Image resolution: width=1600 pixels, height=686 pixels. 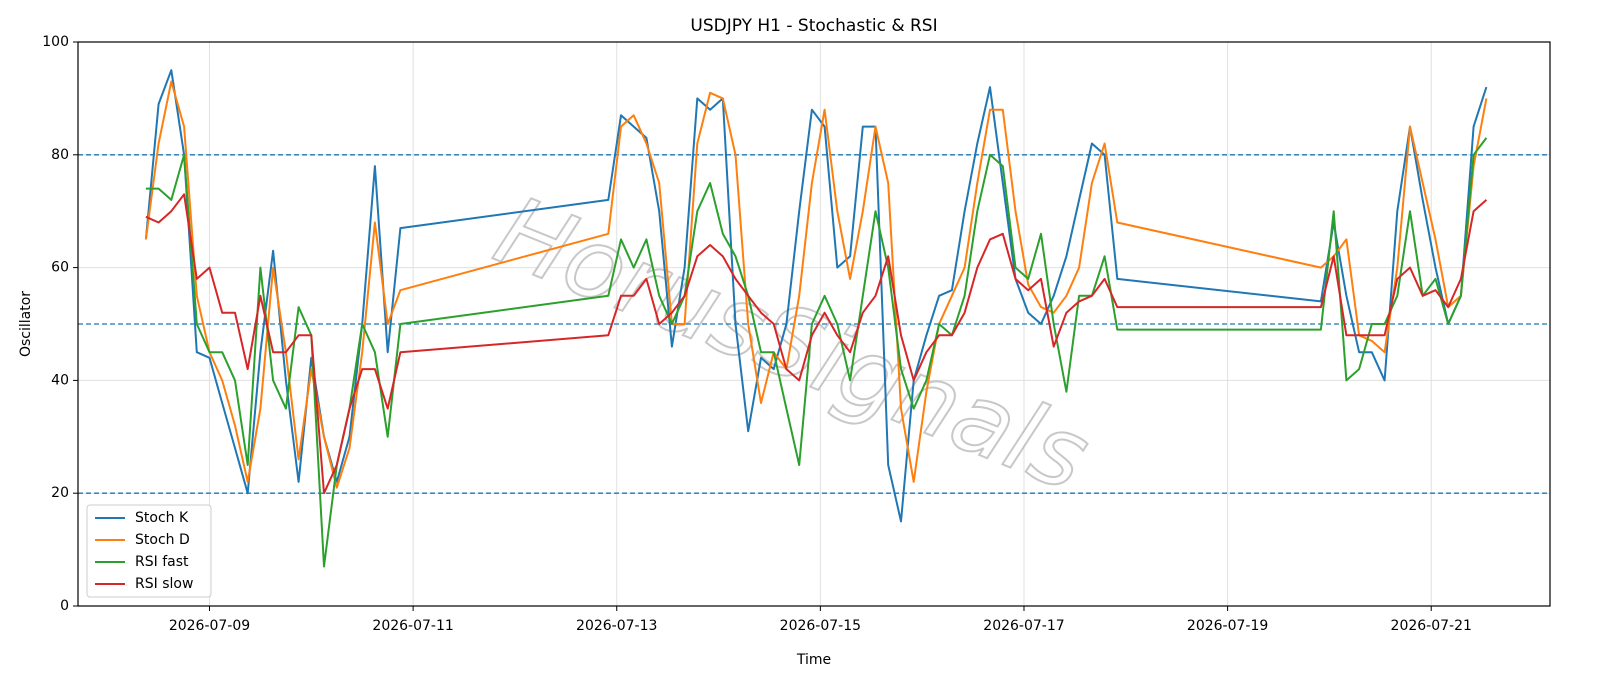 I want to click on legend-box, so click(x=149, y=551).